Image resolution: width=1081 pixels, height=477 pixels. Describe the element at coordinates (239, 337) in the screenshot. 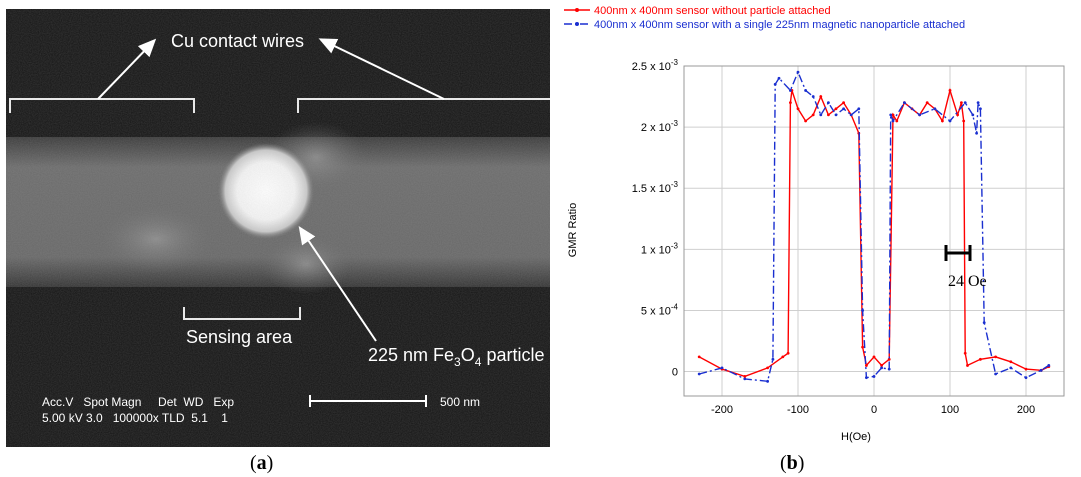

I see `sensing-area-label: Sensing area` at that location.